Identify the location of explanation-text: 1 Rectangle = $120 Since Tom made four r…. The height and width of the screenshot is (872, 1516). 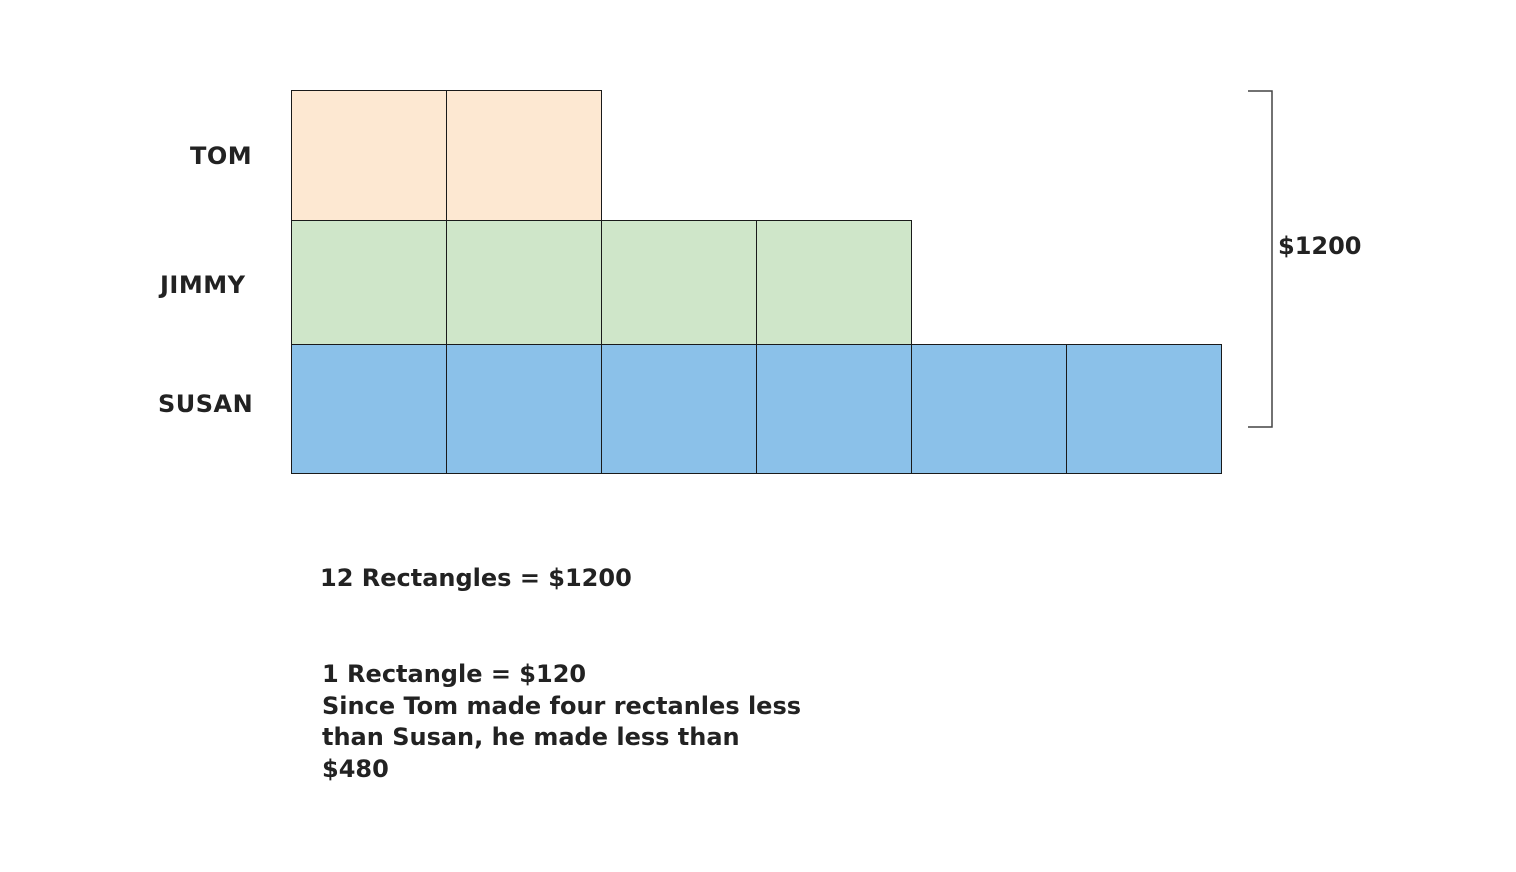
(561, 722).